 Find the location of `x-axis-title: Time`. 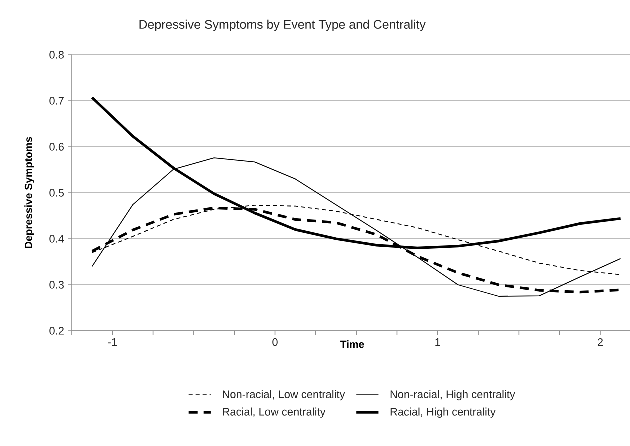

x-axis-title: Time is located at coordinates (352, 344).